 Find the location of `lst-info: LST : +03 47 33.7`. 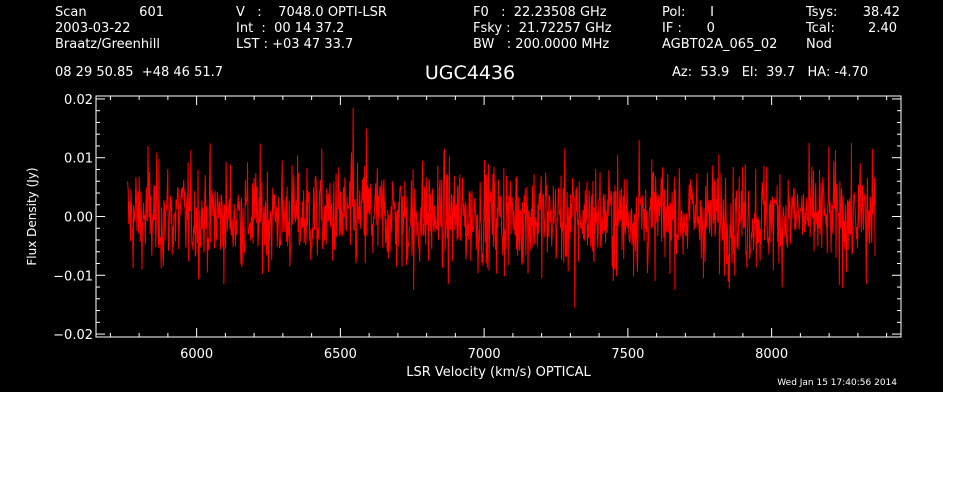

lst-info: LST : +03 47 33.7 is located at coordinates (295, 44).